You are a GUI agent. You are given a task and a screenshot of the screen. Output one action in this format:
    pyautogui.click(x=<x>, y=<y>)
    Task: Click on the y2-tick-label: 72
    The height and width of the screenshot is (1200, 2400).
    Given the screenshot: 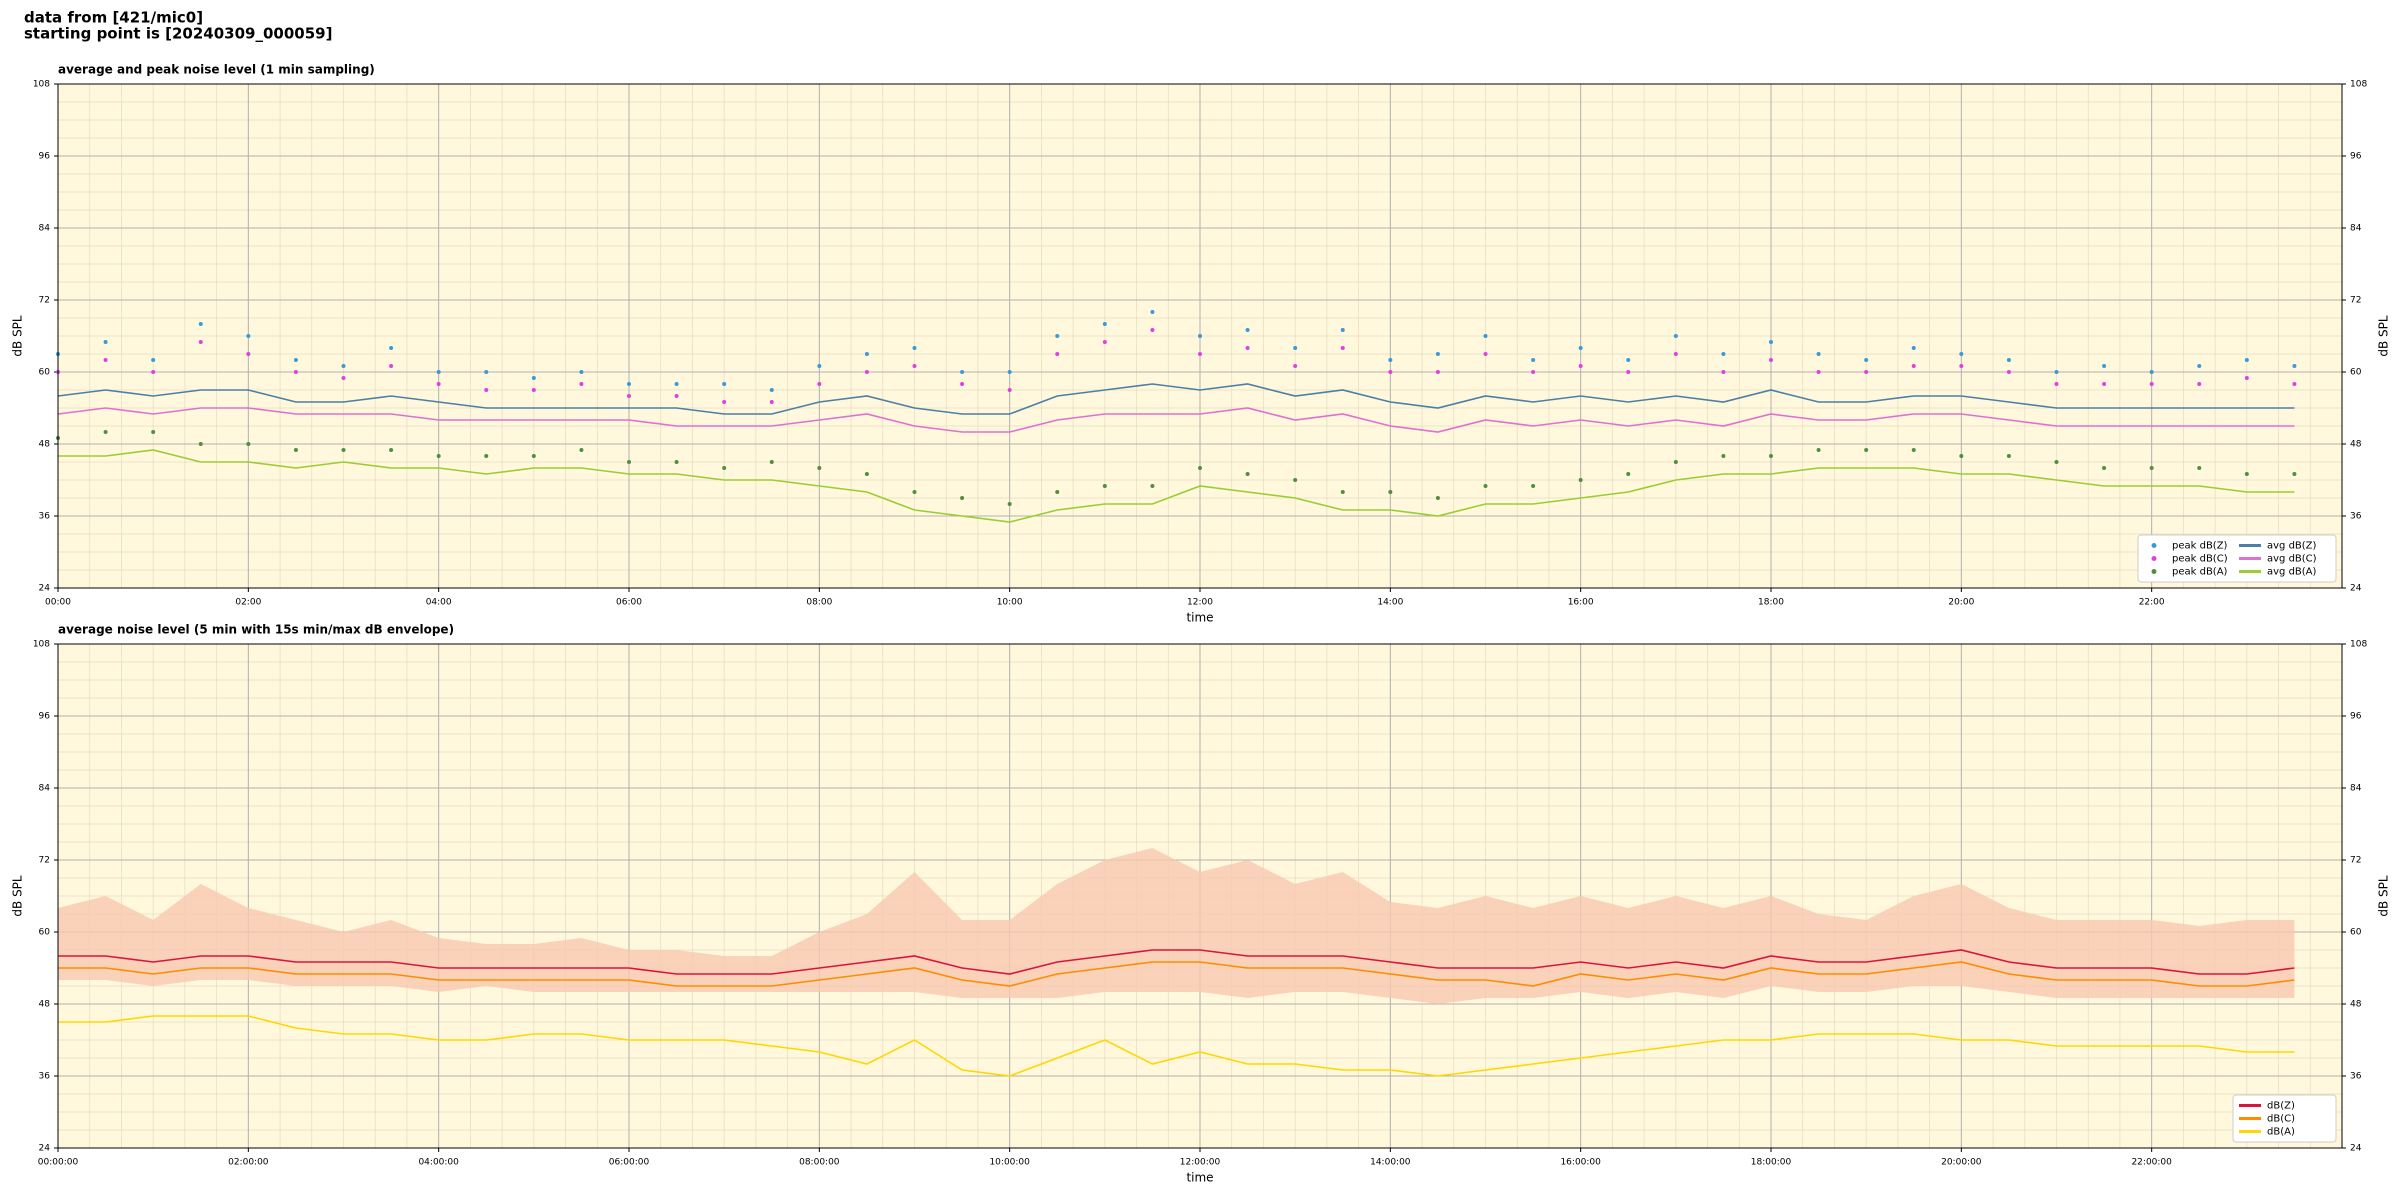 What is the action you would take?
    pyautogui.click(x=2355, y=301)
    